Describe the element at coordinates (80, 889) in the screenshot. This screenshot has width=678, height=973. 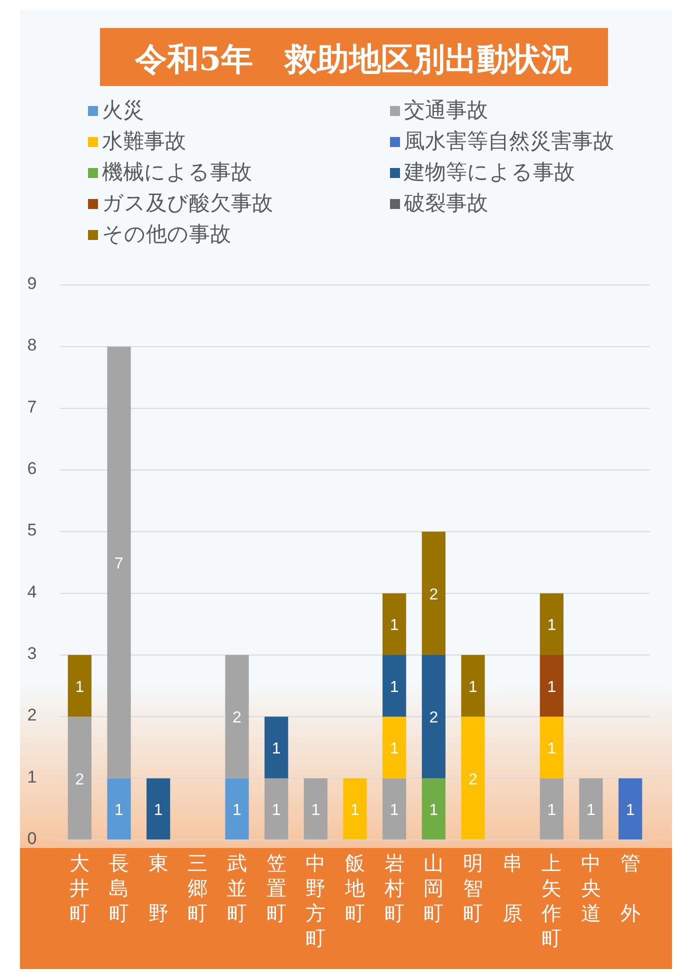
I see `x-tick-label: 大井町` at that location.